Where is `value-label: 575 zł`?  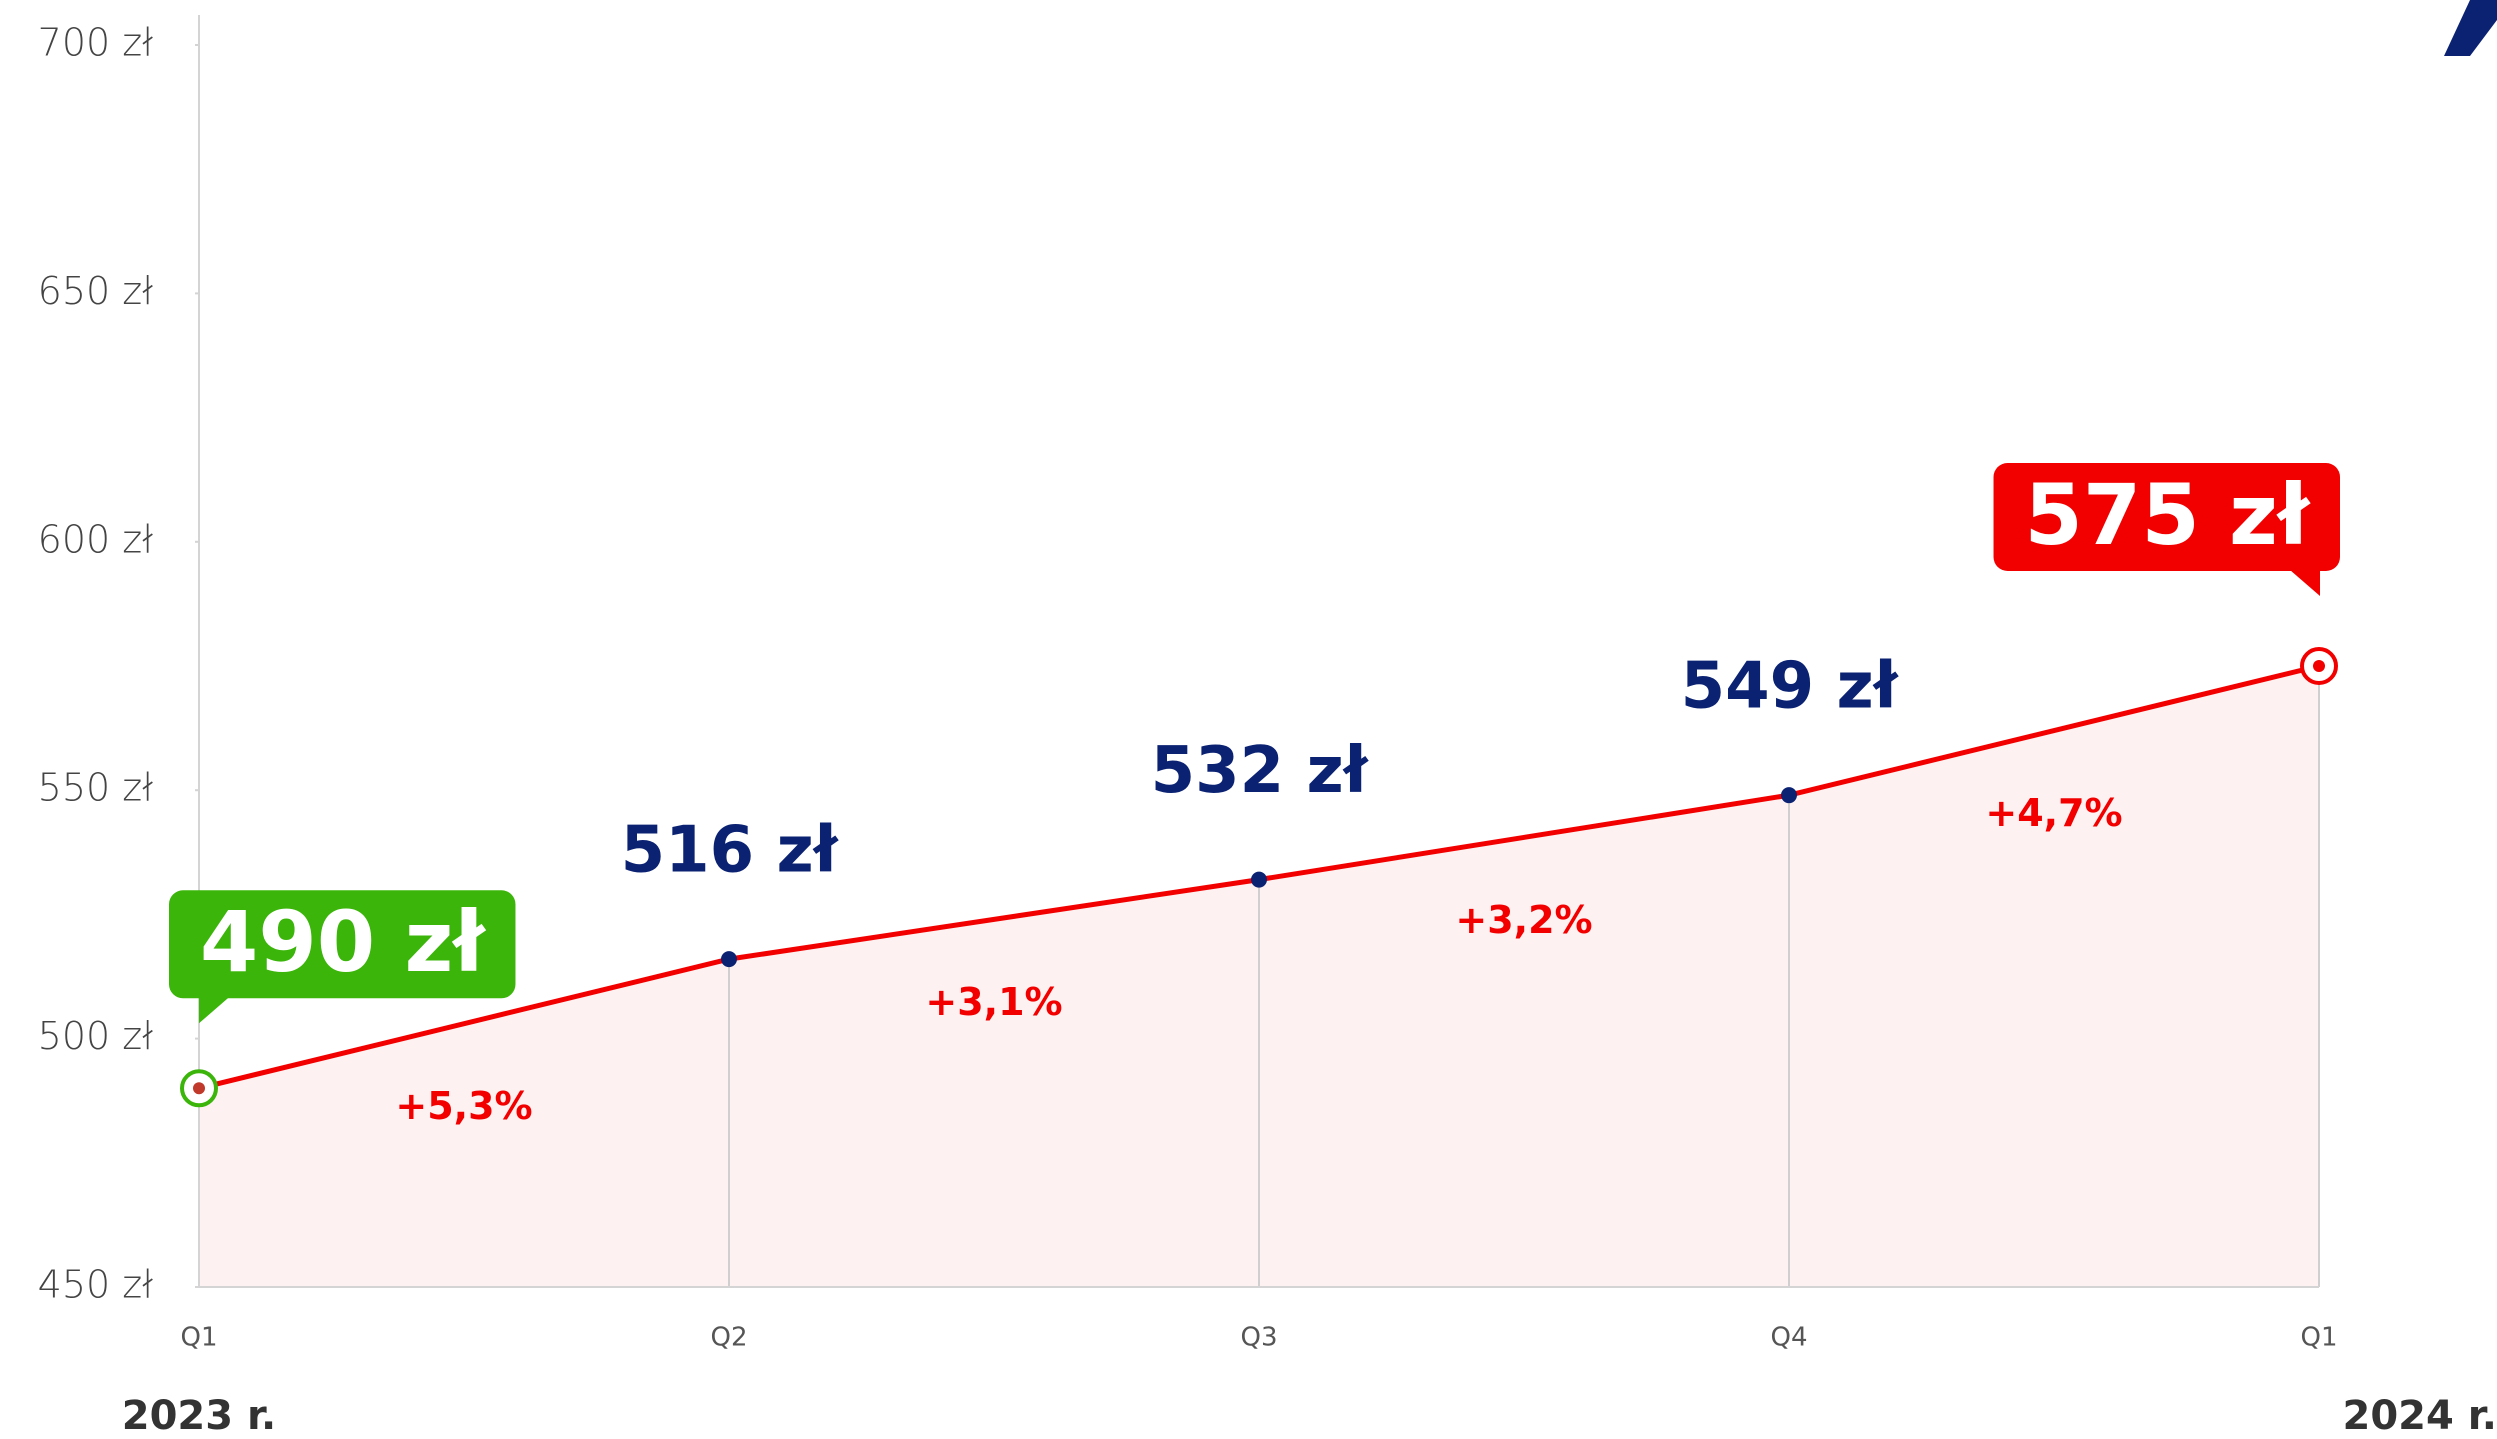 value-label: 575 zł is located at coordinates (2167, 515).